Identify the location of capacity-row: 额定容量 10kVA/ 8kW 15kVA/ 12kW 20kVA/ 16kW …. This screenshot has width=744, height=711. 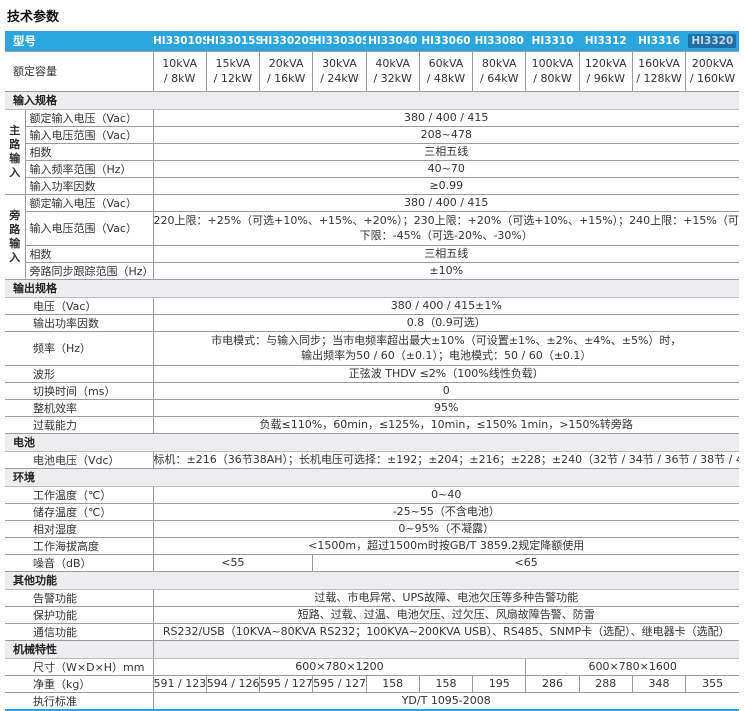
(372, 71).